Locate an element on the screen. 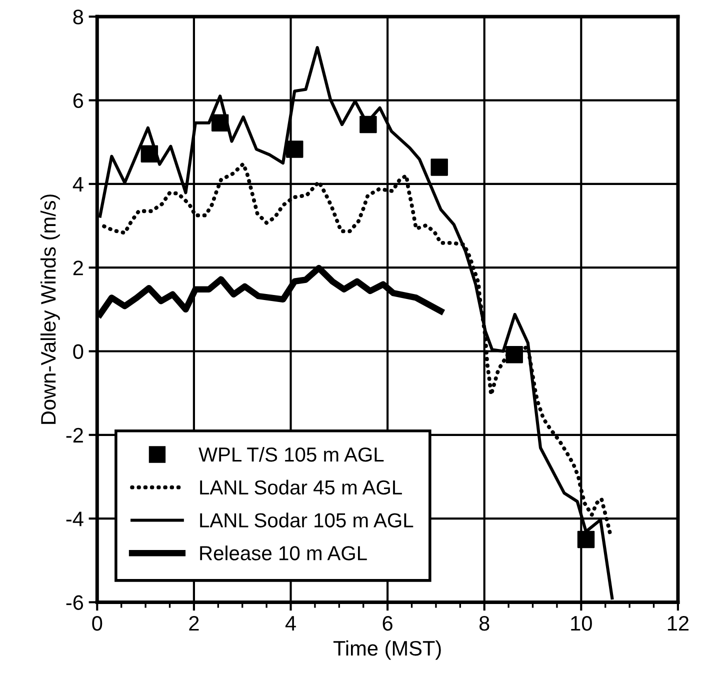  y-tick-label: 4 is located at coordinates (78, 184).